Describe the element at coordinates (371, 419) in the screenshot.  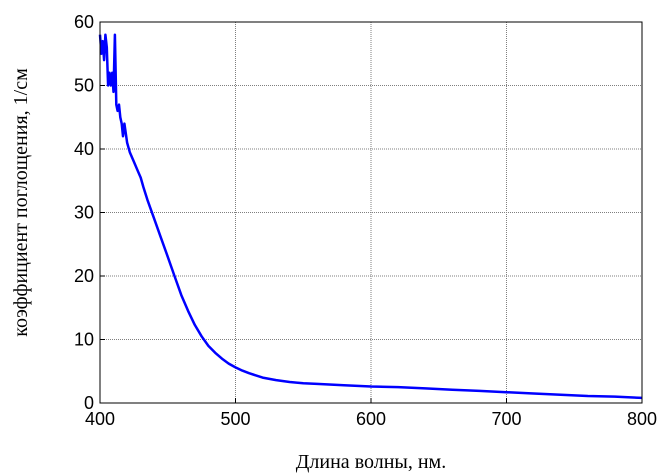
I see `x-tick-label: 600` at that location.